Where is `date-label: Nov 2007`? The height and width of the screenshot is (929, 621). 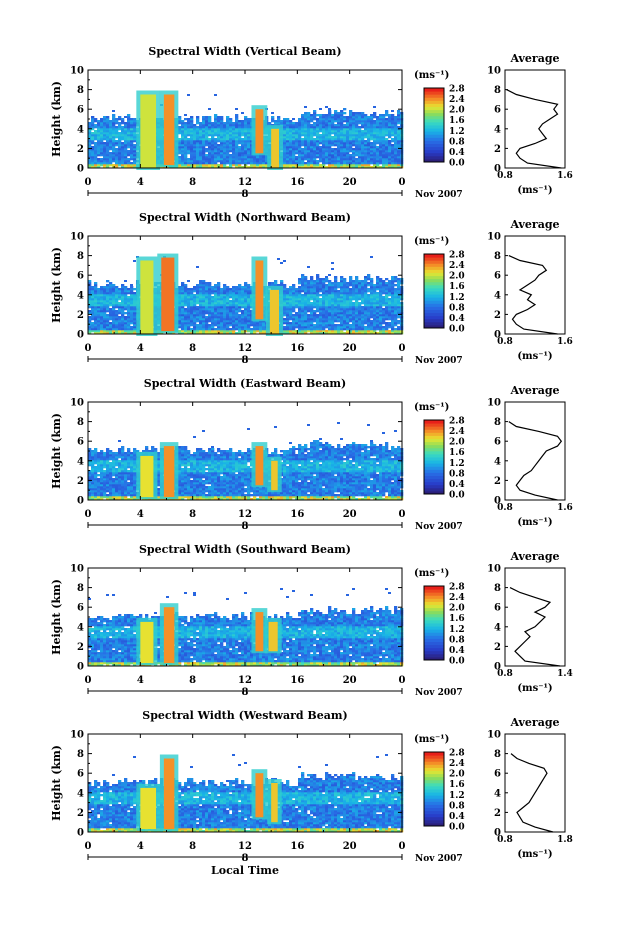
date-label: Nov 2007 is located at coordinates (439, 195).